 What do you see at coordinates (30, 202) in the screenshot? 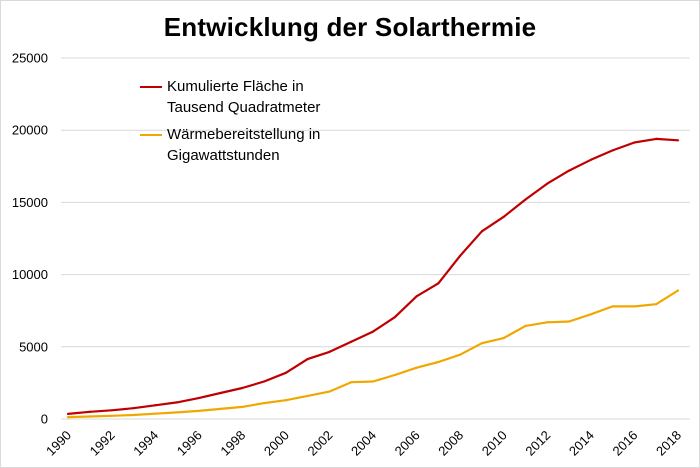
I see `y-tick-label: 15000` at bounding box center [30, 202].